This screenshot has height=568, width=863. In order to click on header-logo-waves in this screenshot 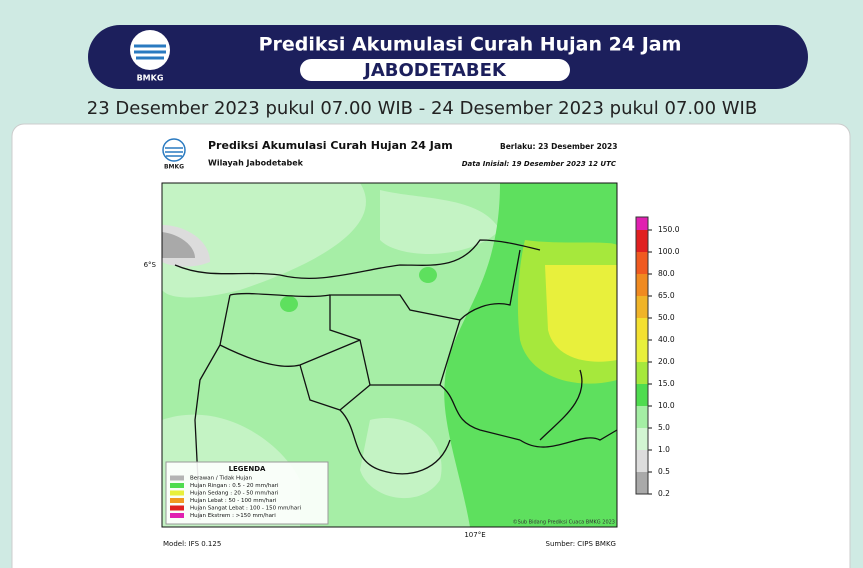, I will do `click(150, 52)`.